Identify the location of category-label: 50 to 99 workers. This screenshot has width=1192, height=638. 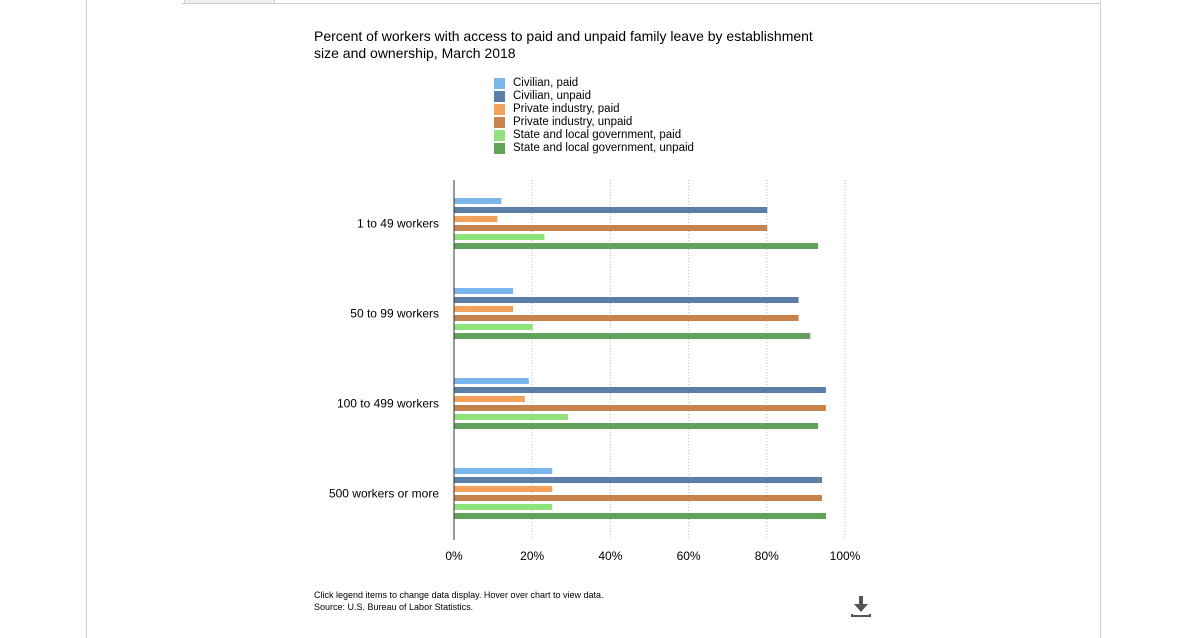
(394, 314).